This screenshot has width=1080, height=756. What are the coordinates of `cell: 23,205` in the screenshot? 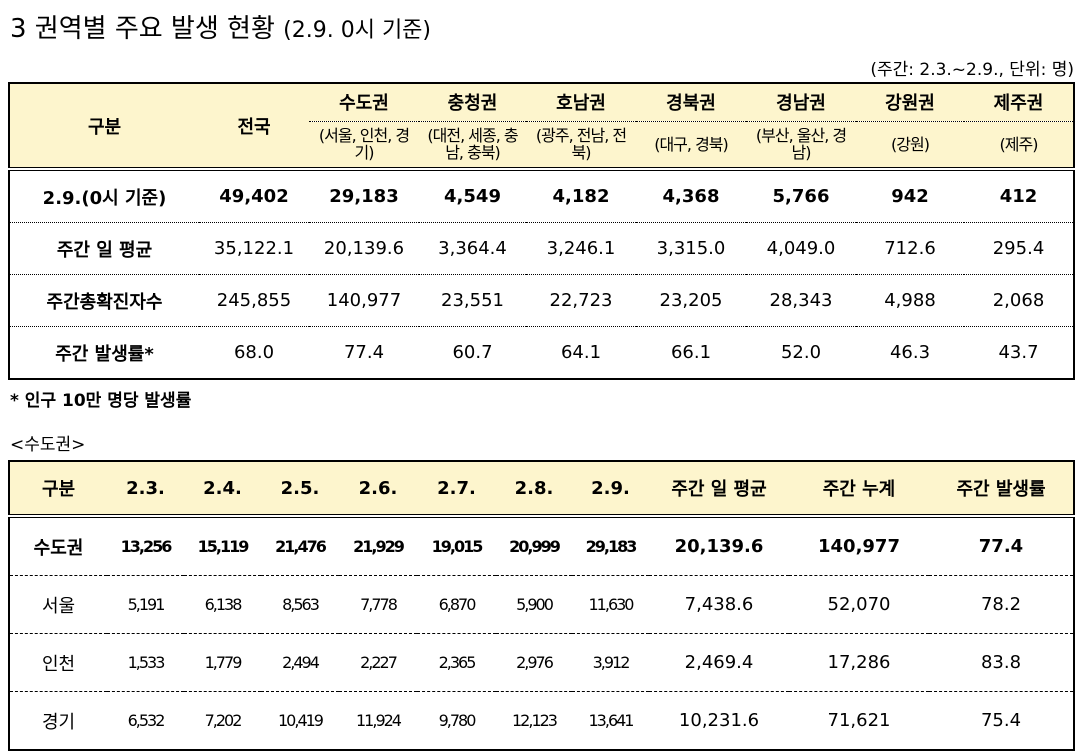 It's located at (691, 300).